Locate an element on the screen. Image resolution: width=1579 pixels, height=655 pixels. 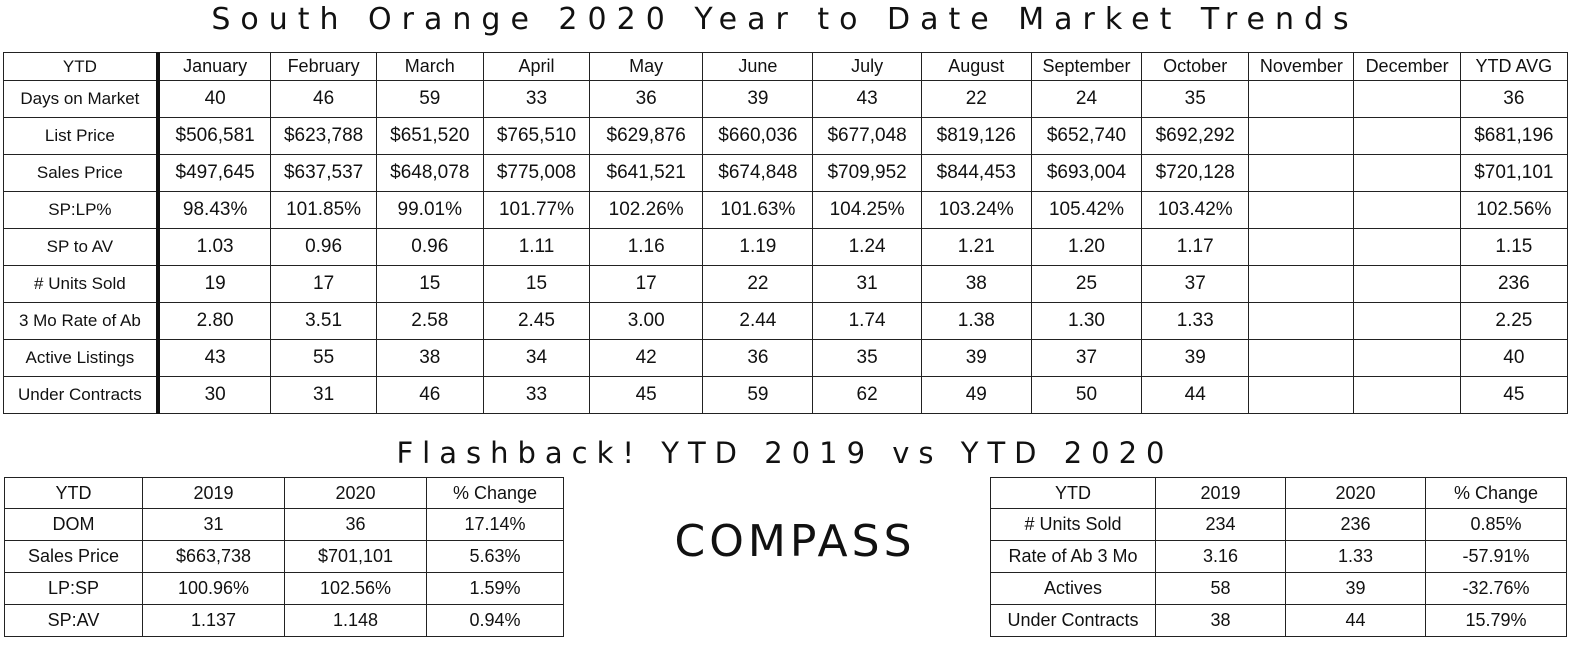
table-cell: 17.14% is located at coordinates (495, 524).